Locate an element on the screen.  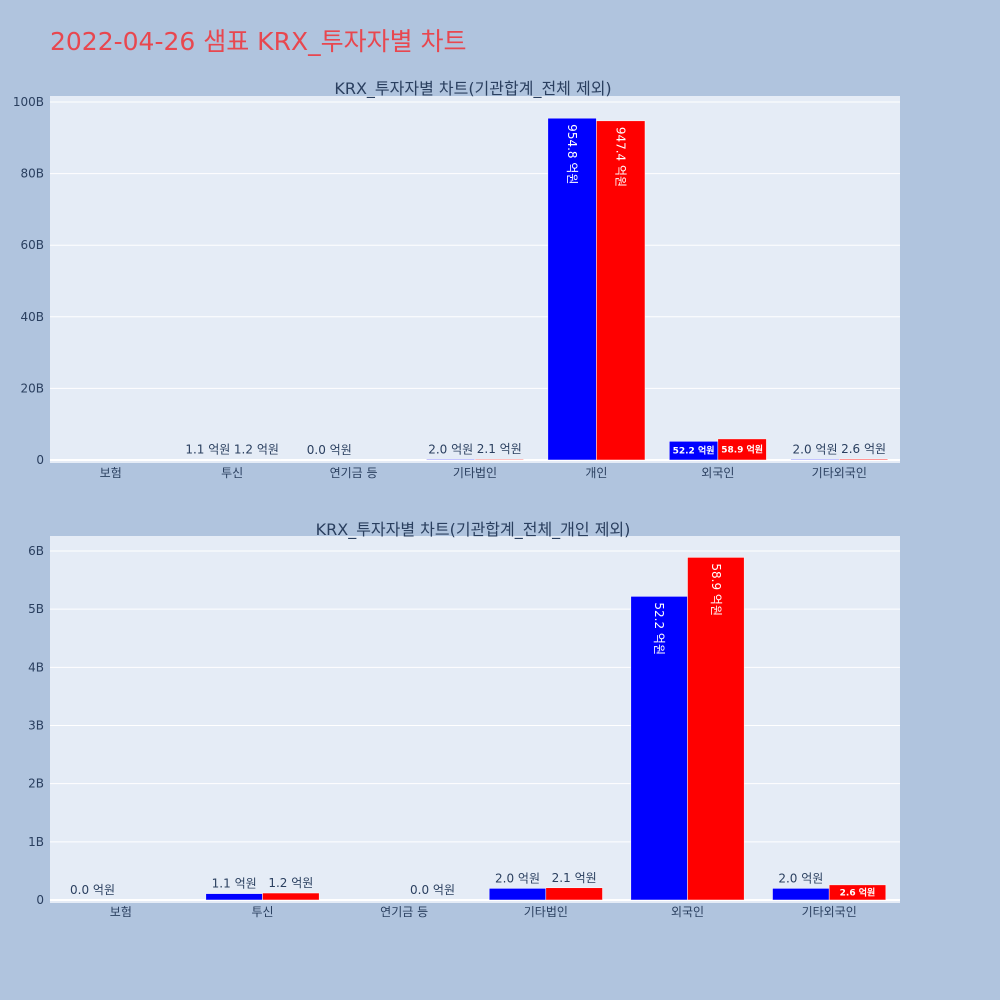
y-tick-label: 20B is located at coordinates (32, 388).